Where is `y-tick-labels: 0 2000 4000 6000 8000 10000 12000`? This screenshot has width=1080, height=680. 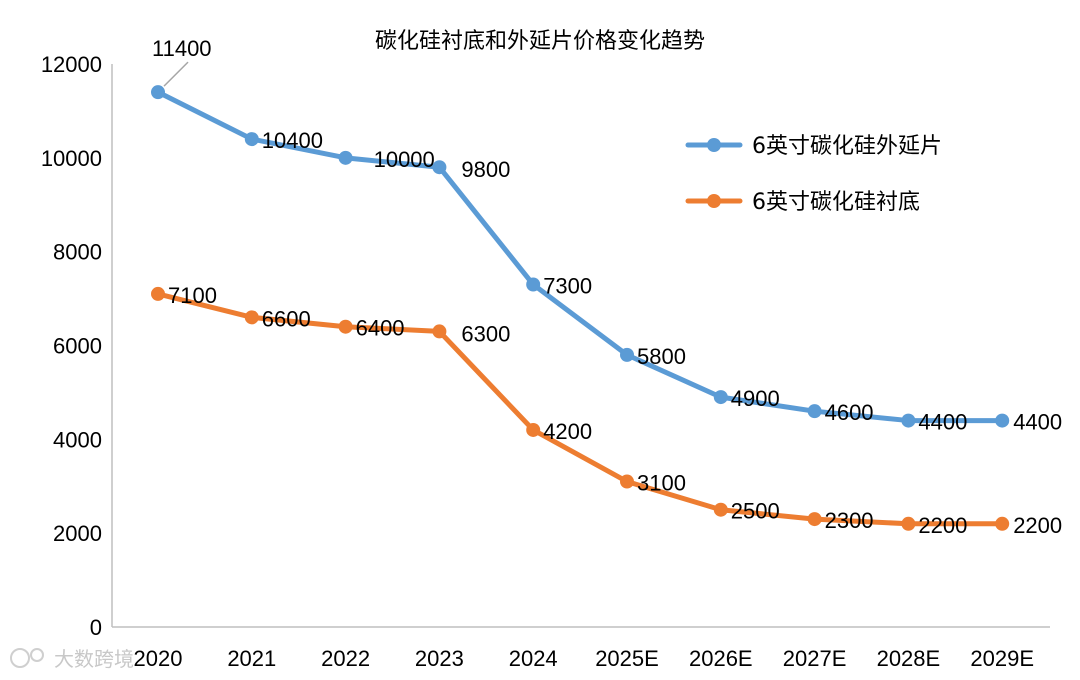 y-tick-labels: 0 2000 4000 6000 8000 10000 12000 is located at coordinates (71, 346).